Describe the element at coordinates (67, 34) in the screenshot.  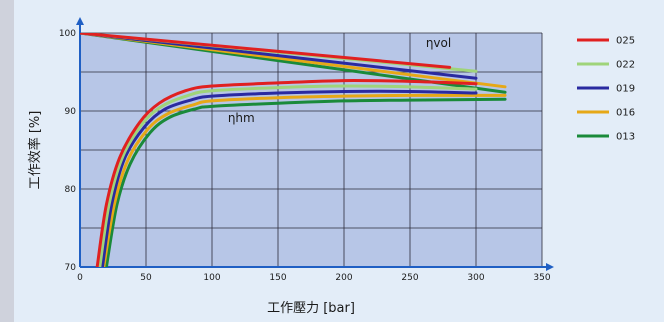
I see `y-tick-label: 100` at that location.